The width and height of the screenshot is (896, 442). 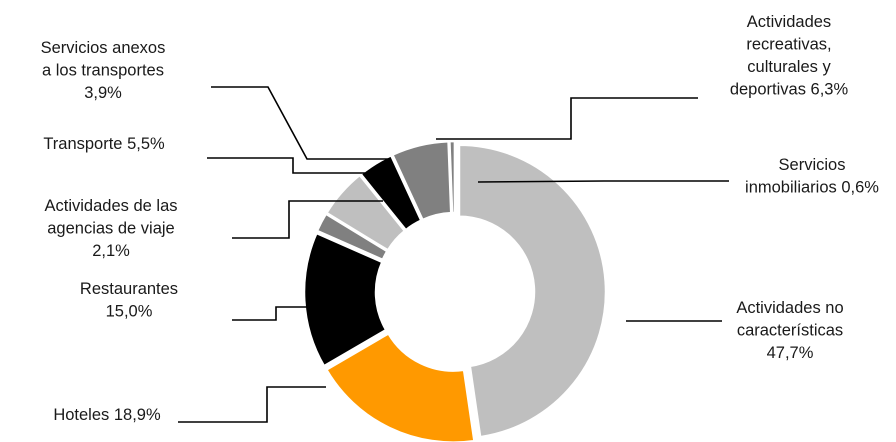 What do you see at coordinates (345, 299) in the screenshot?
I see `slice-restaurantes` at bounding box center [345, 299].